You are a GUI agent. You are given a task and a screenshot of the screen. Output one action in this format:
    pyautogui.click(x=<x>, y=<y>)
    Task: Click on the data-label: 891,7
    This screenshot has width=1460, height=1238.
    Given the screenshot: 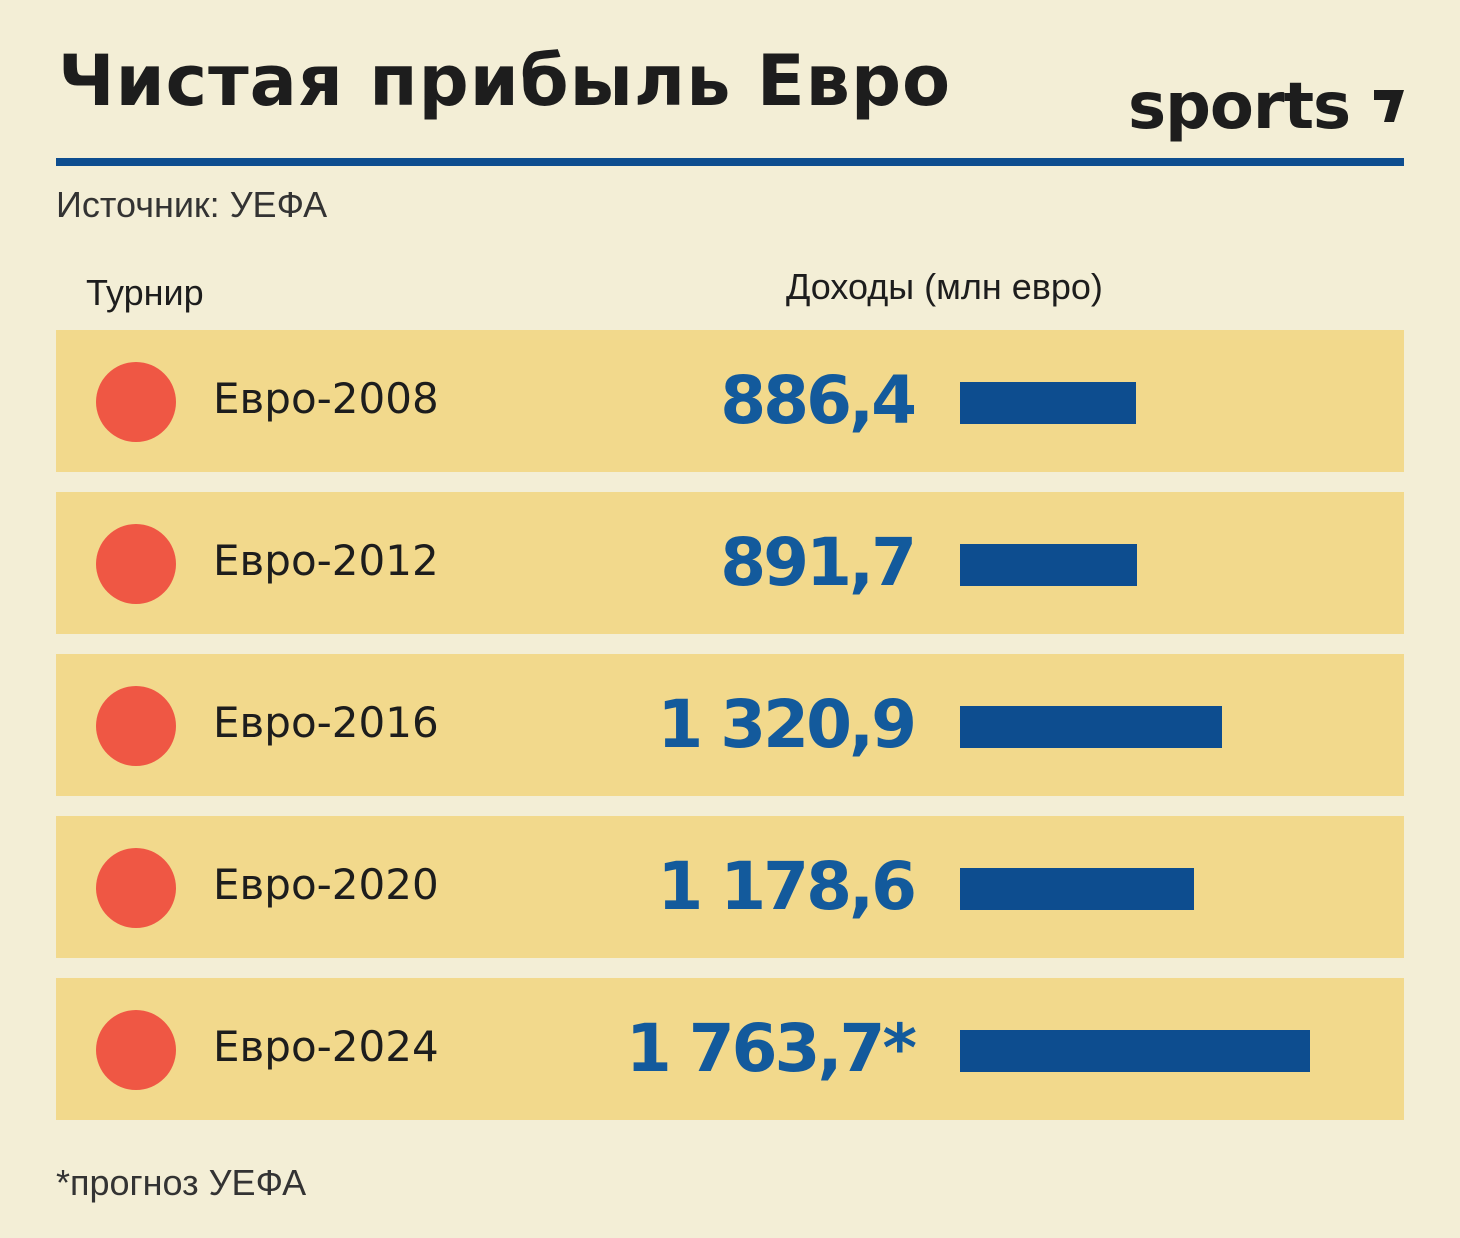 What is the action you would take?
    pyautogui.click(x=818, y=562)
    